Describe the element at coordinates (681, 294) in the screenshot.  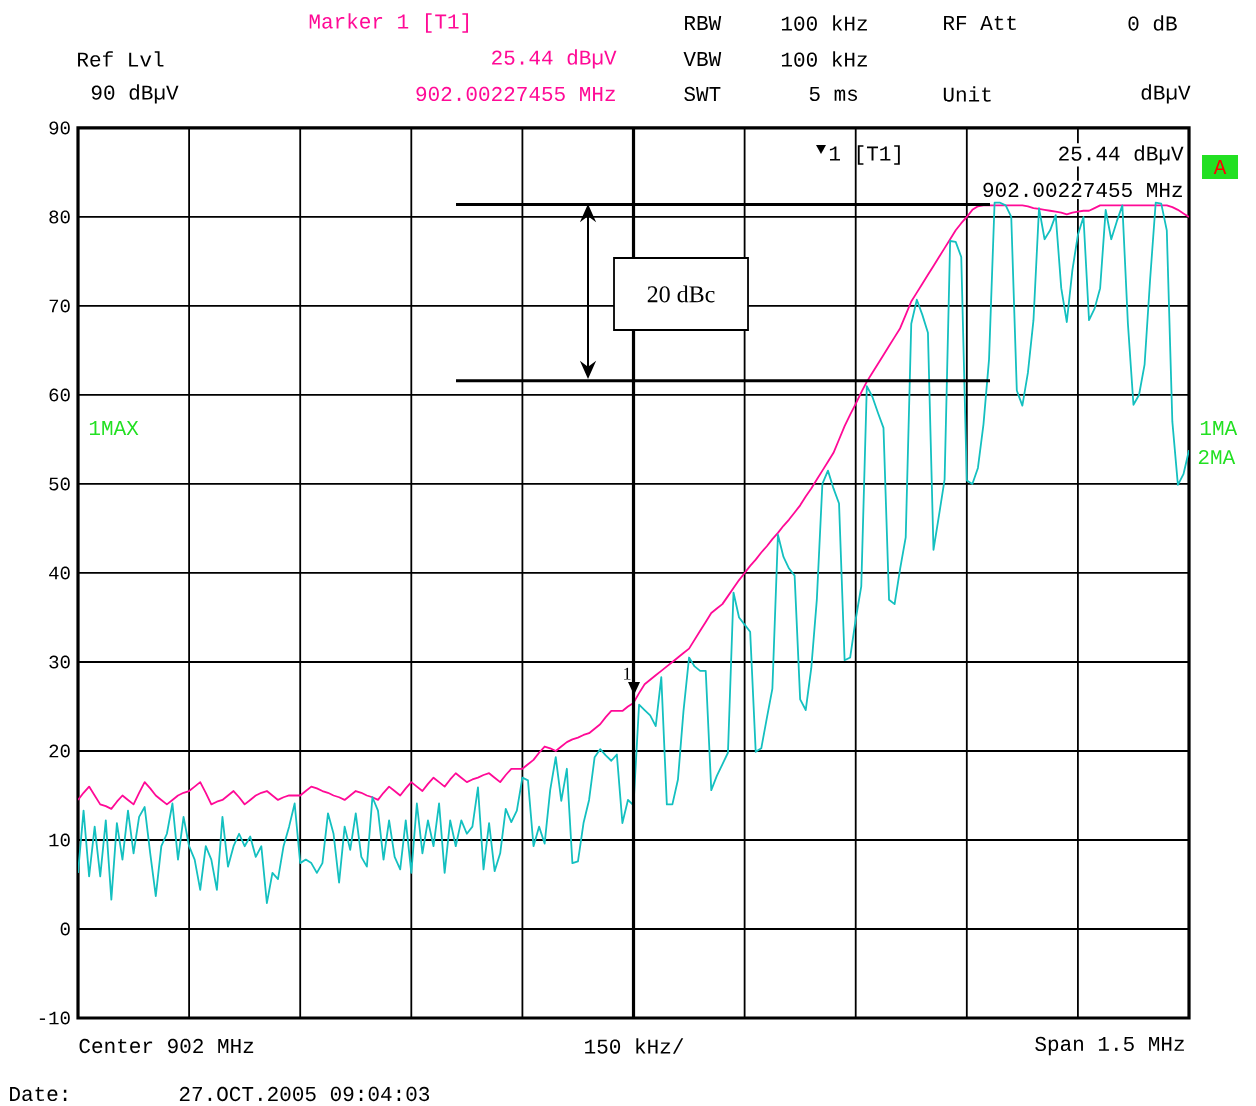
I see `annotation: 20 dBc` at that location.